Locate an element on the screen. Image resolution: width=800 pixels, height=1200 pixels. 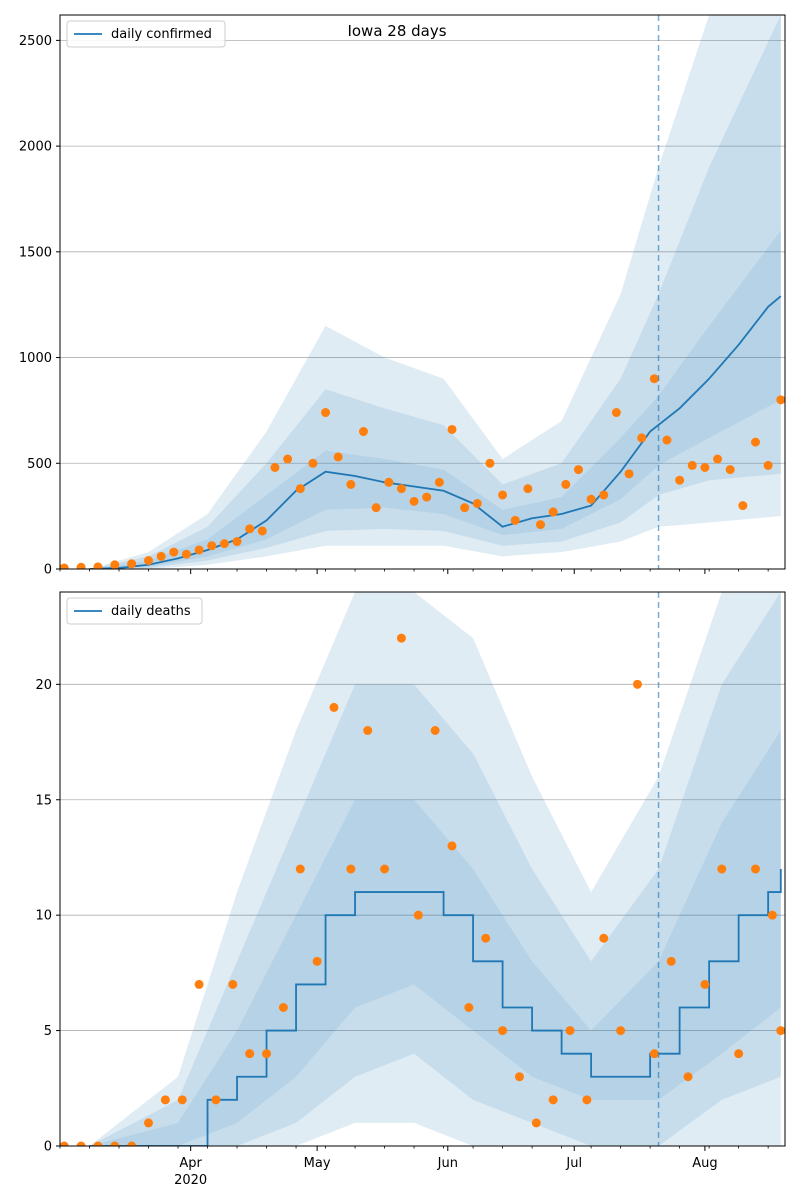
chart-title: Iowa 28 days is located at coordinates (396, 31).